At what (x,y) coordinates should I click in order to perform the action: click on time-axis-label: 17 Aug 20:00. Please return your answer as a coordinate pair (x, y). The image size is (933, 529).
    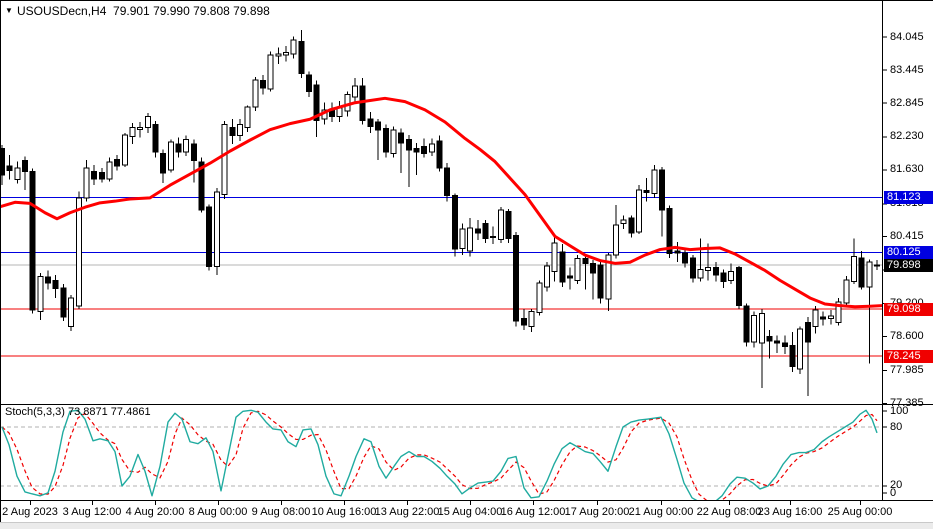
    Looking at the image, I should click on (597, 512).